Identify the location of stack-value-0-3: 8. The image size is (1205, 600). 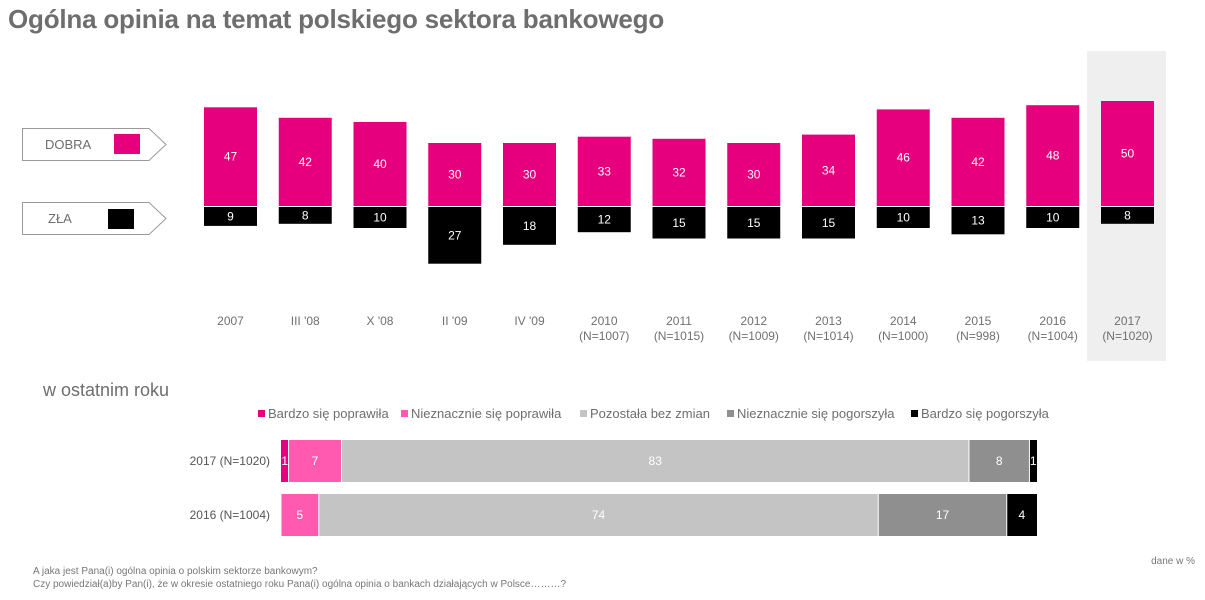
(999, 461).